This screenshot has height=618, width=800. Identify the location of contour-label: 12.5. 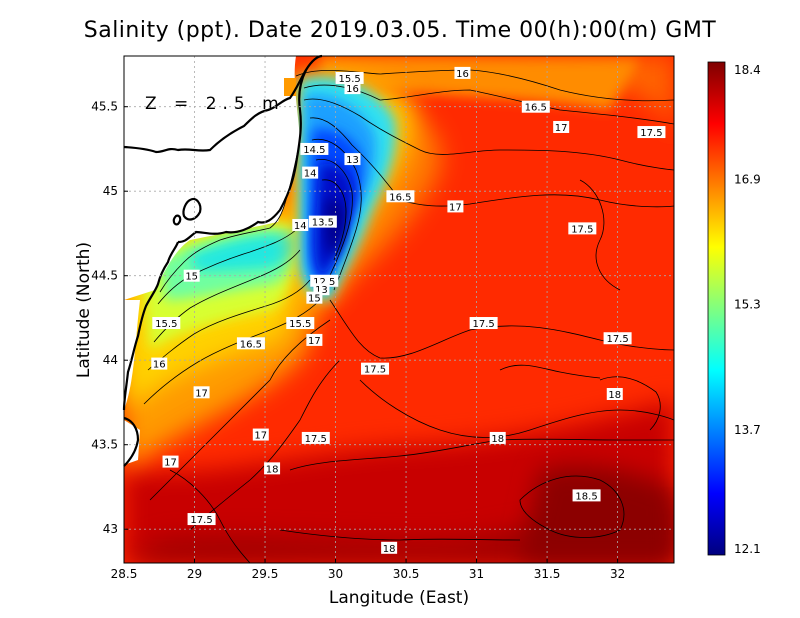
(324, 282).